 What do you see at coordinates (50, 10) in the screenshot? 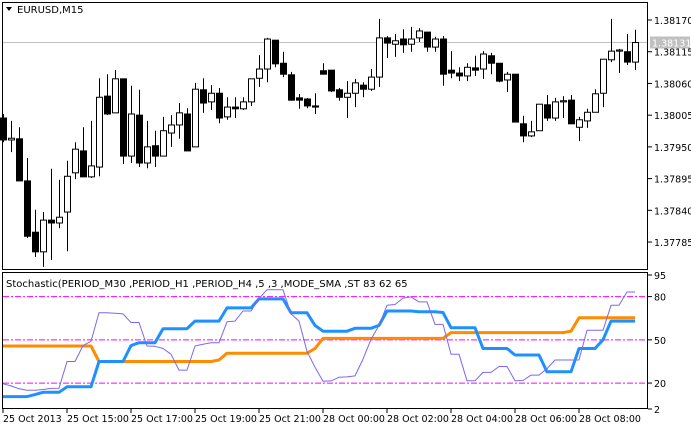
I see `symbol-title: EURUSD,M15` at bounding box center [50, 10].